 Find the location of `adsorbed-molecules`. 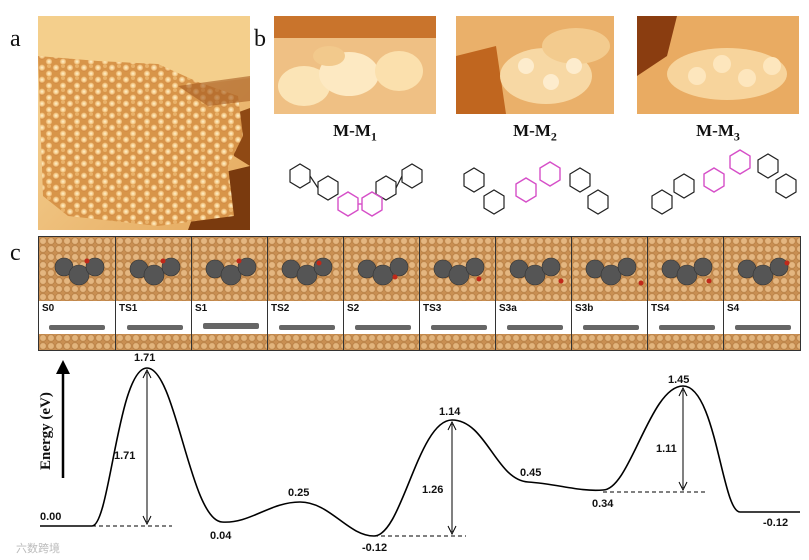

adsorbed-molecules is located at coordinates (420, 293).